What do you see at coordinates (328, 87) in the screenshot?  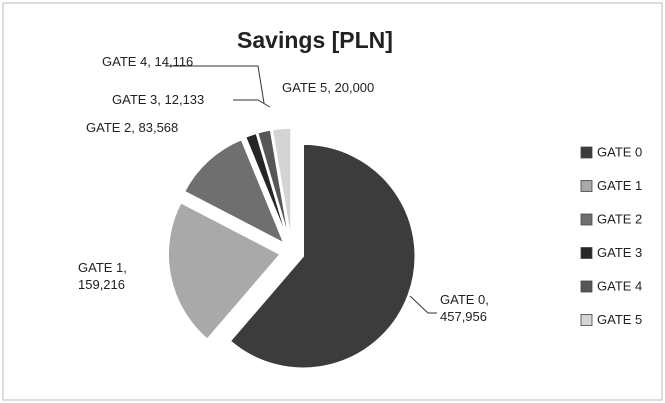 I see `data-label: GATE 5, 20,000` at bounding box center [328, 87].